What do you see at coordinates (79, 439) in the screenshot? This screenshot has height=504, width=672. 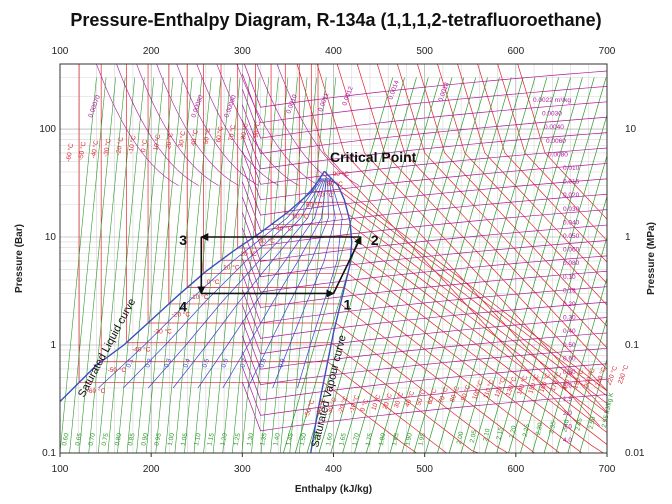 I see `isentrope-label: 0.65` at bounding box center [79, 439].